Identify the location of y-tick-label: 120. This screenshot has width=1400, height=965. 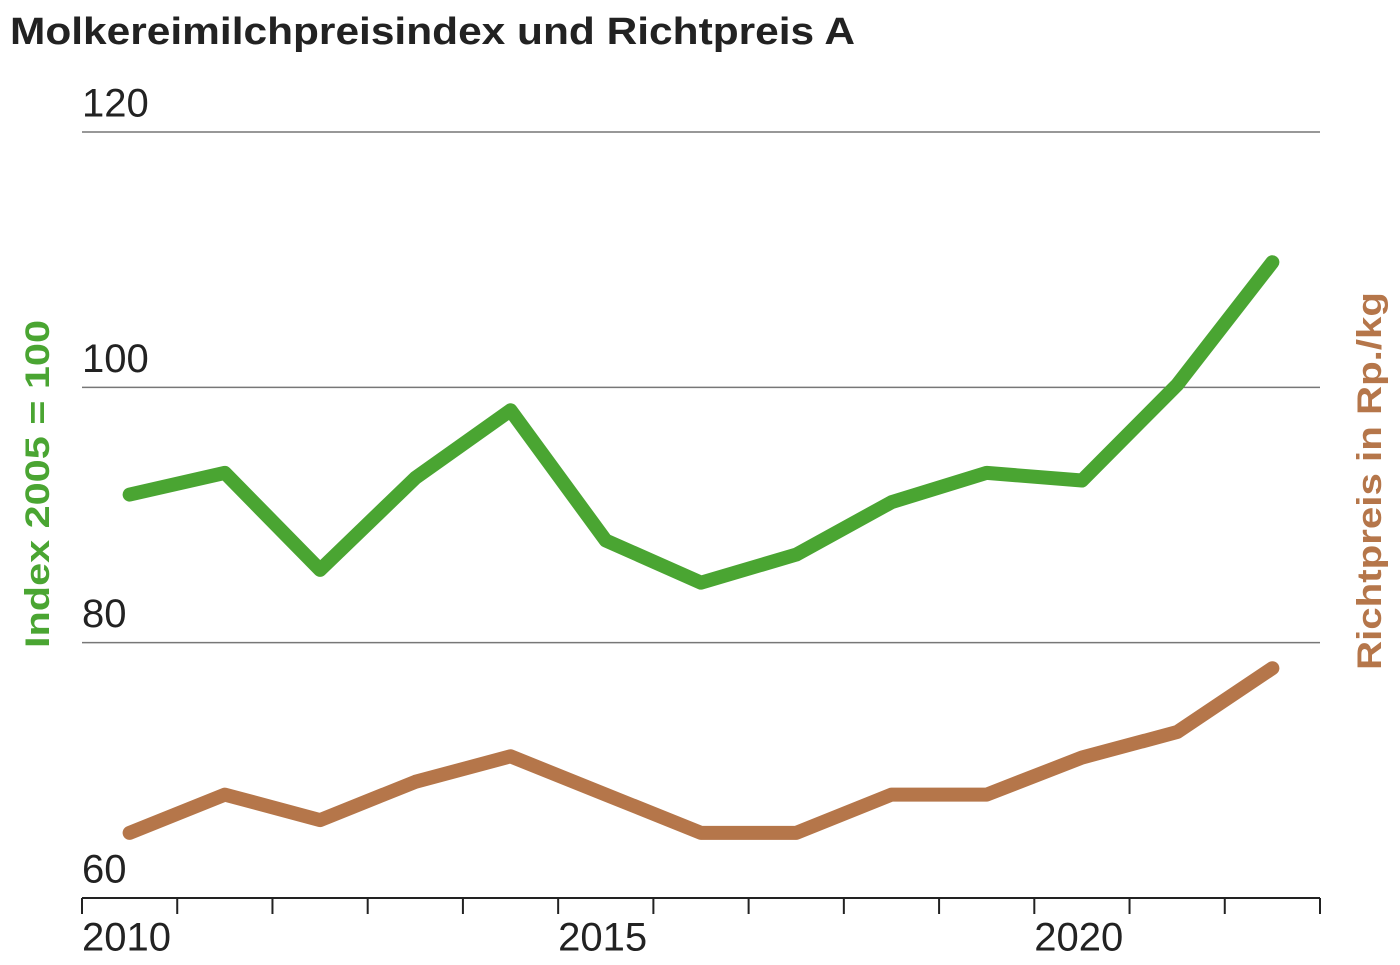
(115, 104).